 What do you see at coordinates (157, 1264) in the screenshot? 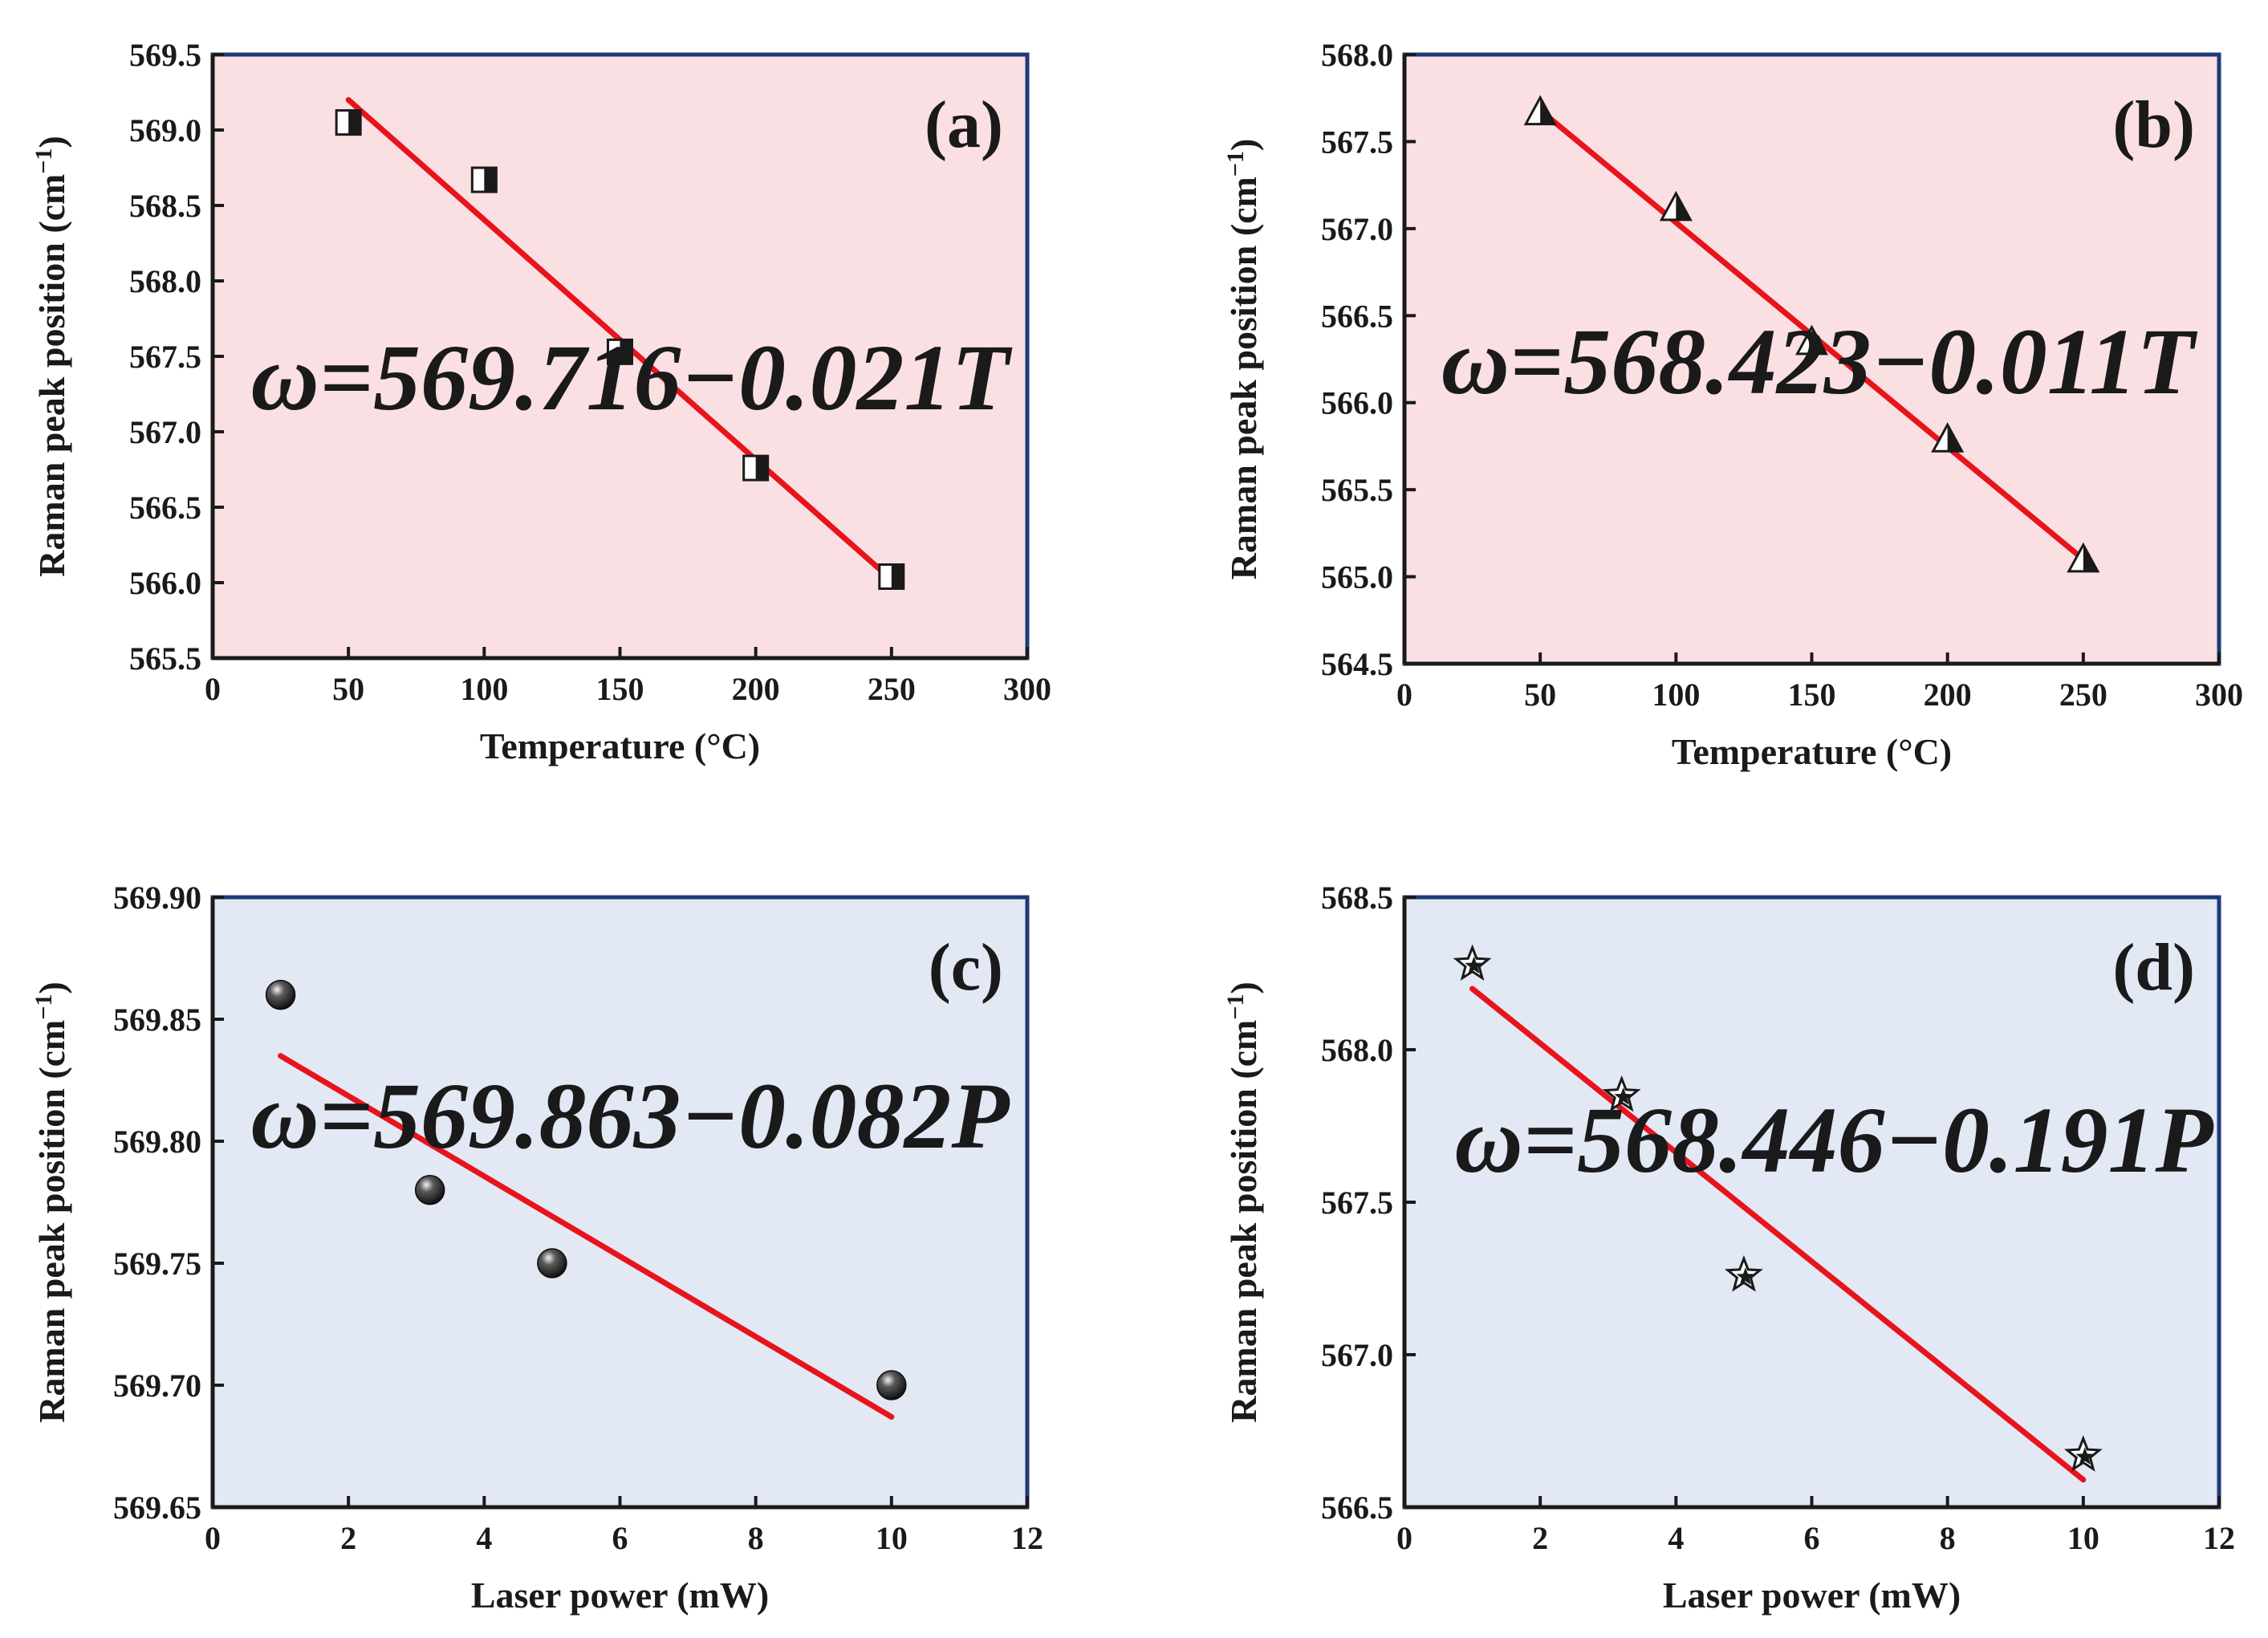
I see `y-tick-label: 569.75` at bounding box center [157, 1264].